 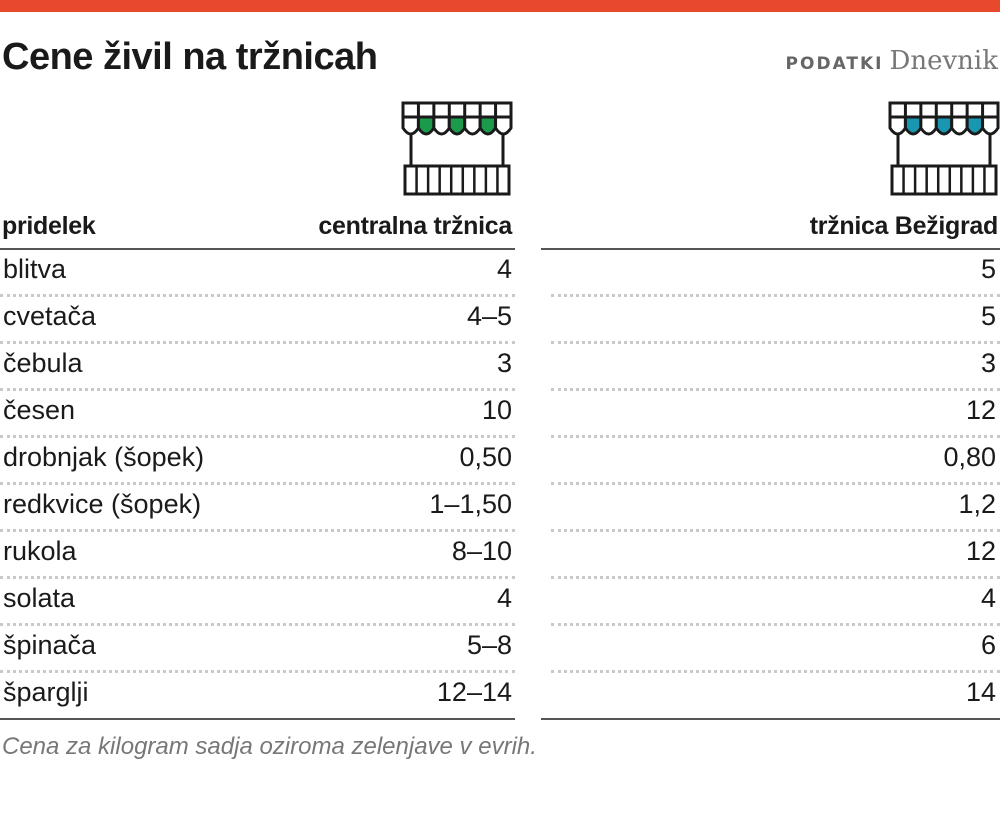 I want to click on price-central: 8–10, so click(x=481, y=551).